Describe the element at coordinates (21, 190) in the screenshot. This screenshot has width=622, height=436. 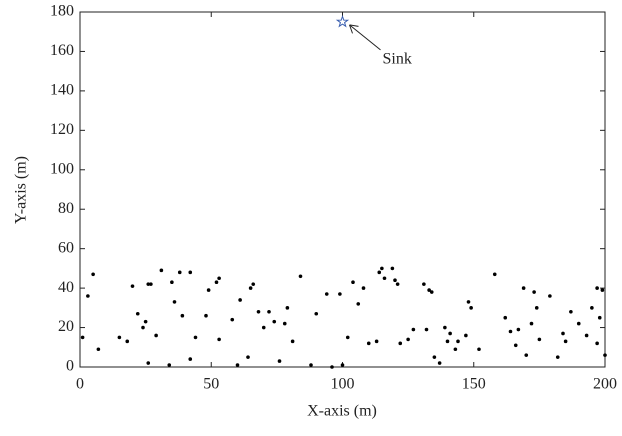
I see `y-axis-label: Y-axis (m)` at that location.